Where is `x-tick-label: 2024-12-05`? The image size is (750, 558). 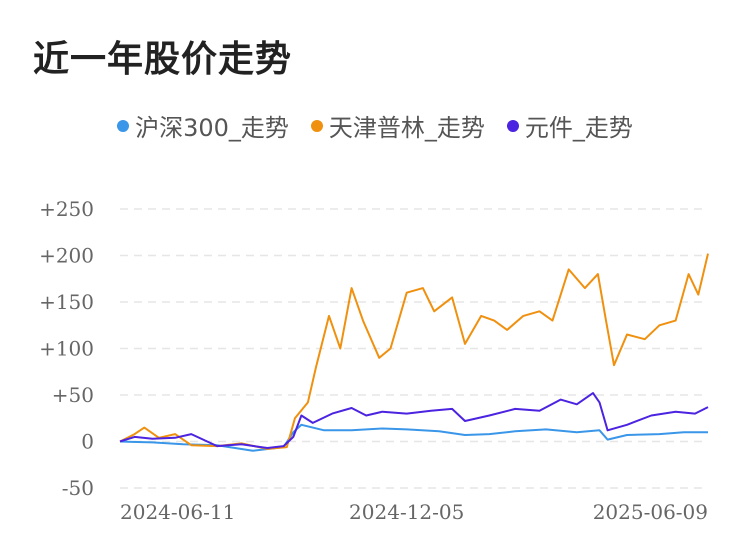 x-tick-label: 2024-12-05 is located at coordinates (406, 512).